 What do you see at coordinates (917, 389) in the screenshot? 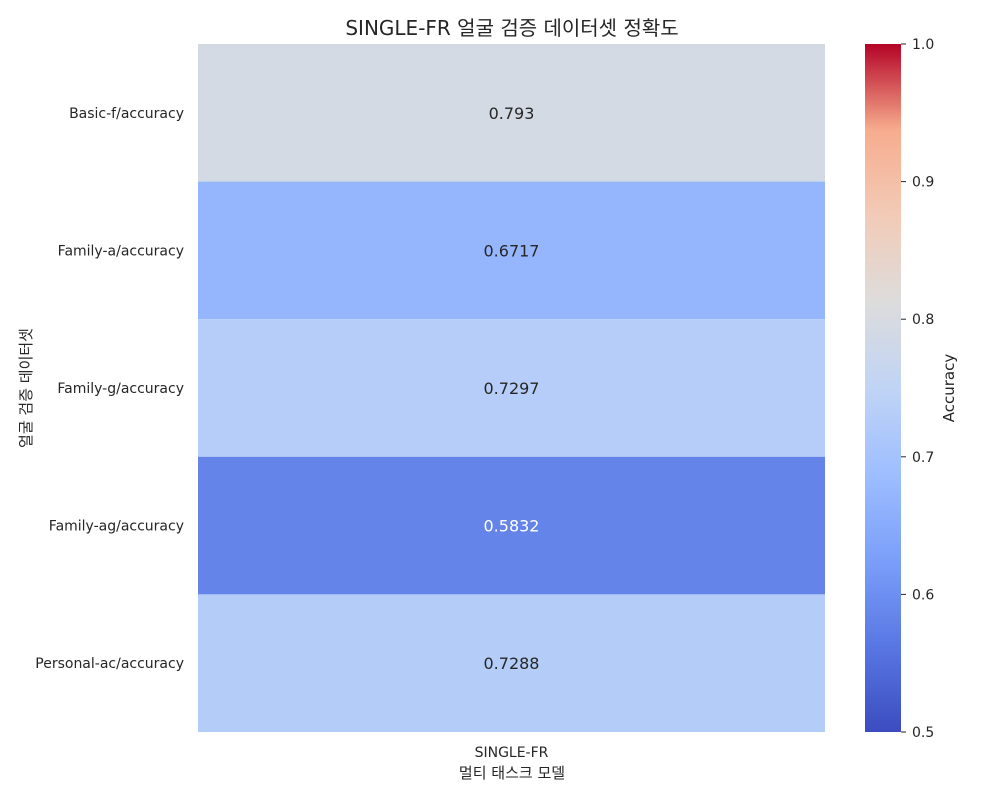
I see `colorbar-ticks: 0.5 0.6 0.7 0.8 0.9 1.0` at bounding box center [917, 389].